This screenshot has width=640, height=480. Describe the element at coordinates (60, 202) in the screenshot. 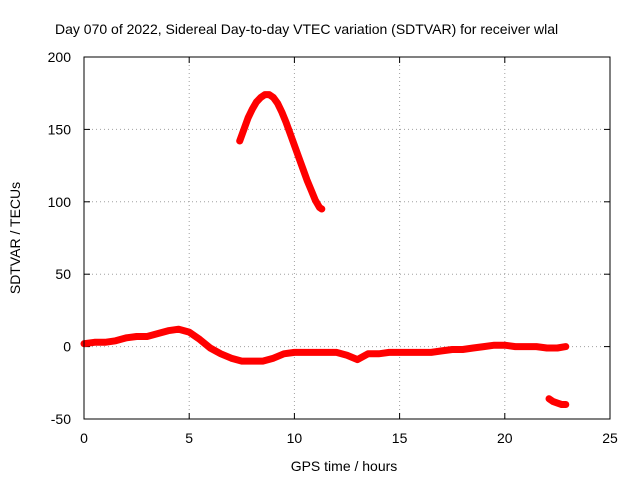

I see `y-tick-label: 100` at that location.